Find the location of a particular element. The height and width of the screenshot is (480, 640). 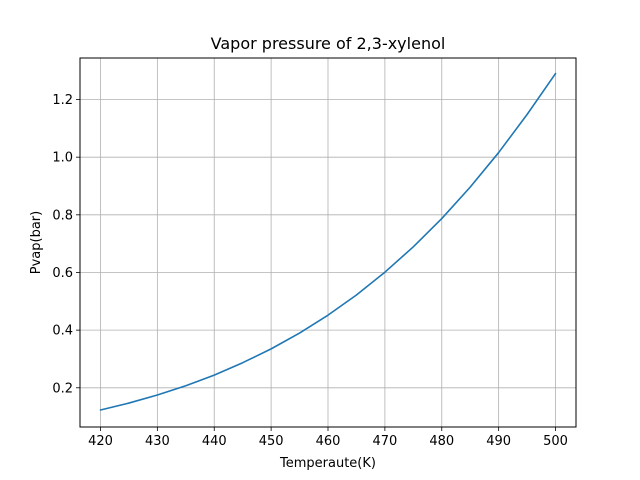

y-tick-label: 0.4 is located at coordinates (62, 331).